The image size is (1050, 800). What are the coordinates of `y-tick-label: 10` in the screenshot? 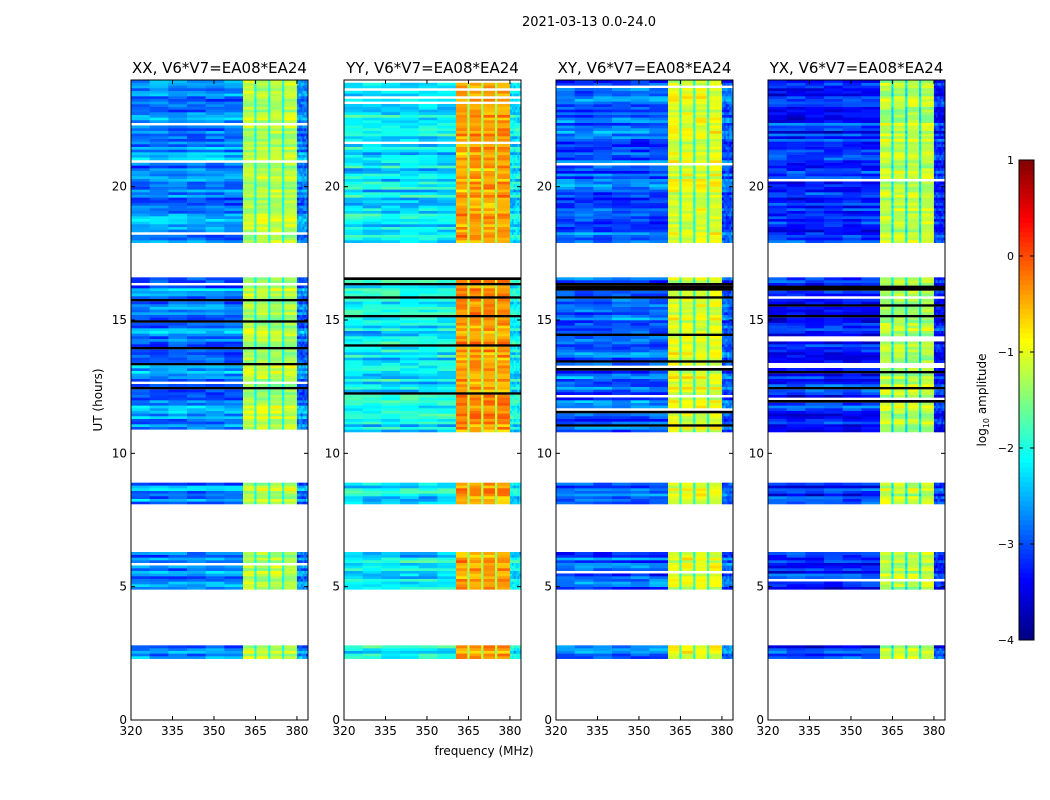 It's located at (119, 453).